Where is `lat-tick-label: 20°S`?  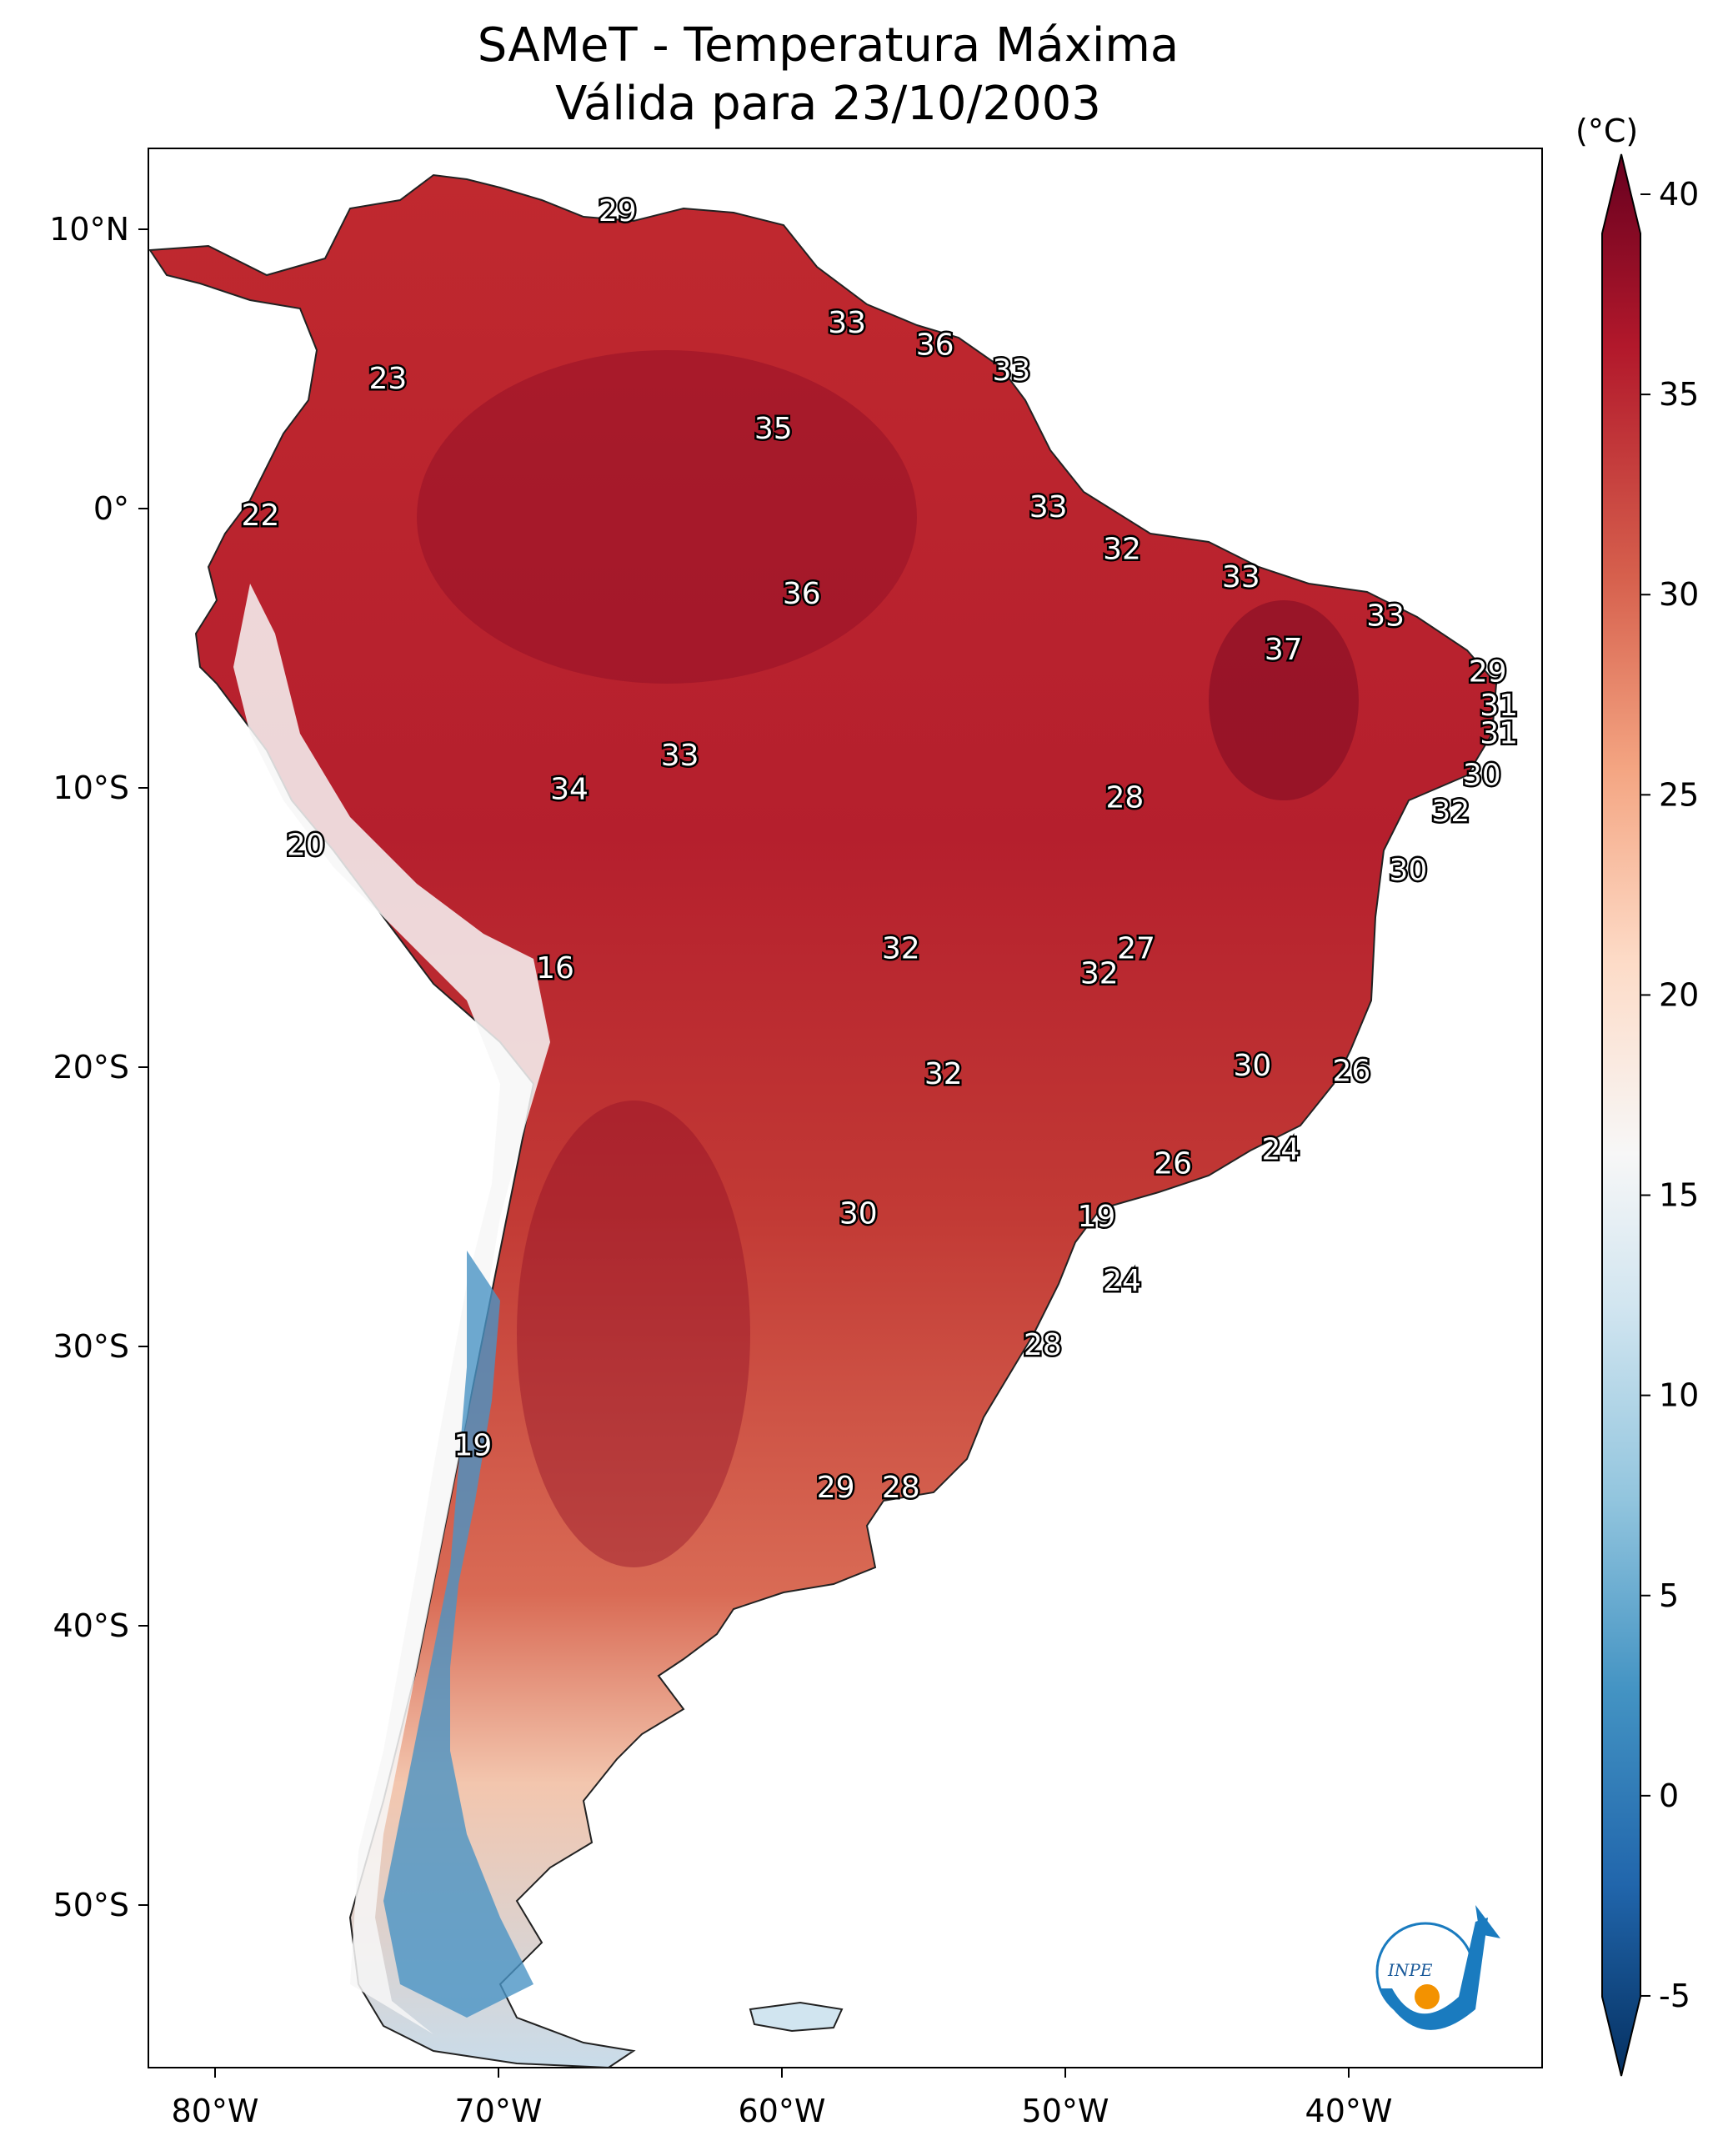
lat-tick-label: 20°S is located at coordinates (91, 1067).